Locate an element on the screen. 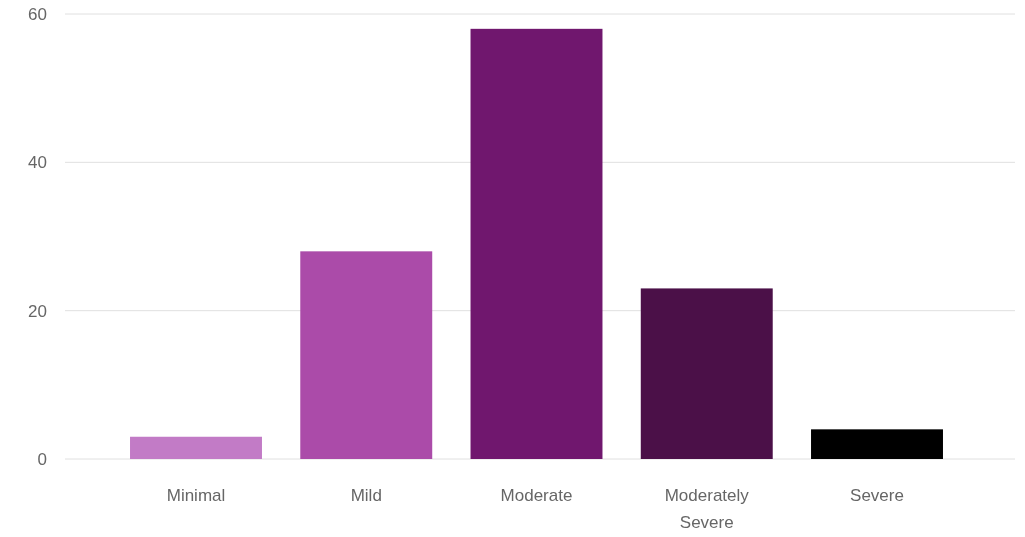 This screenshot has height=537, width=1025. y-tick-label: 20 is located at coordinates (37, 311).